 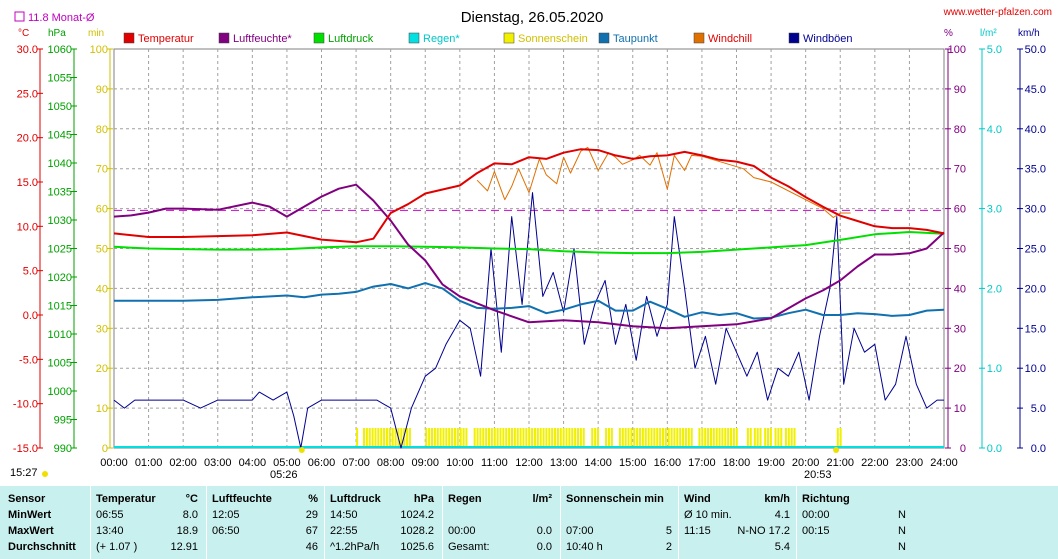 I want to click on x-tick-label: 21:00, so click(x=840, y=463).